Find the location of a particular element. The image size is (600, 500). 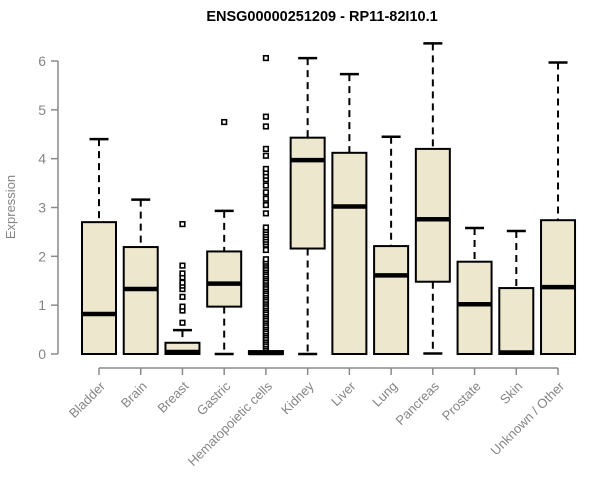

y-tick-label: 0 is located at coordinates (42, 354).